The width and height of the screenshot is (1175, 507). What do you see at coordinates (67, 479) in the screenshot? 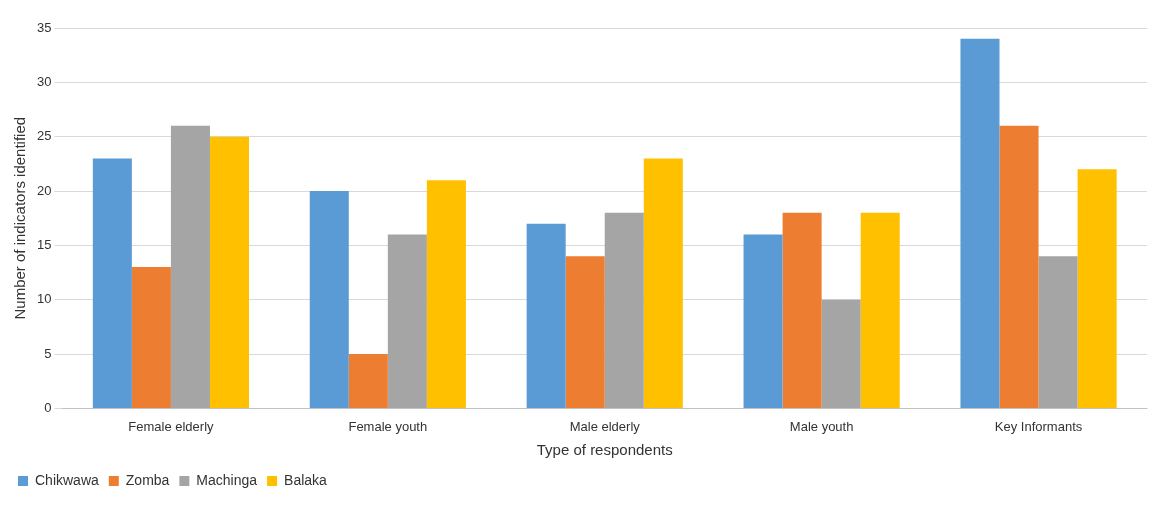
I see `legend-label: Chikwawa` at bounding box center [67, 479].